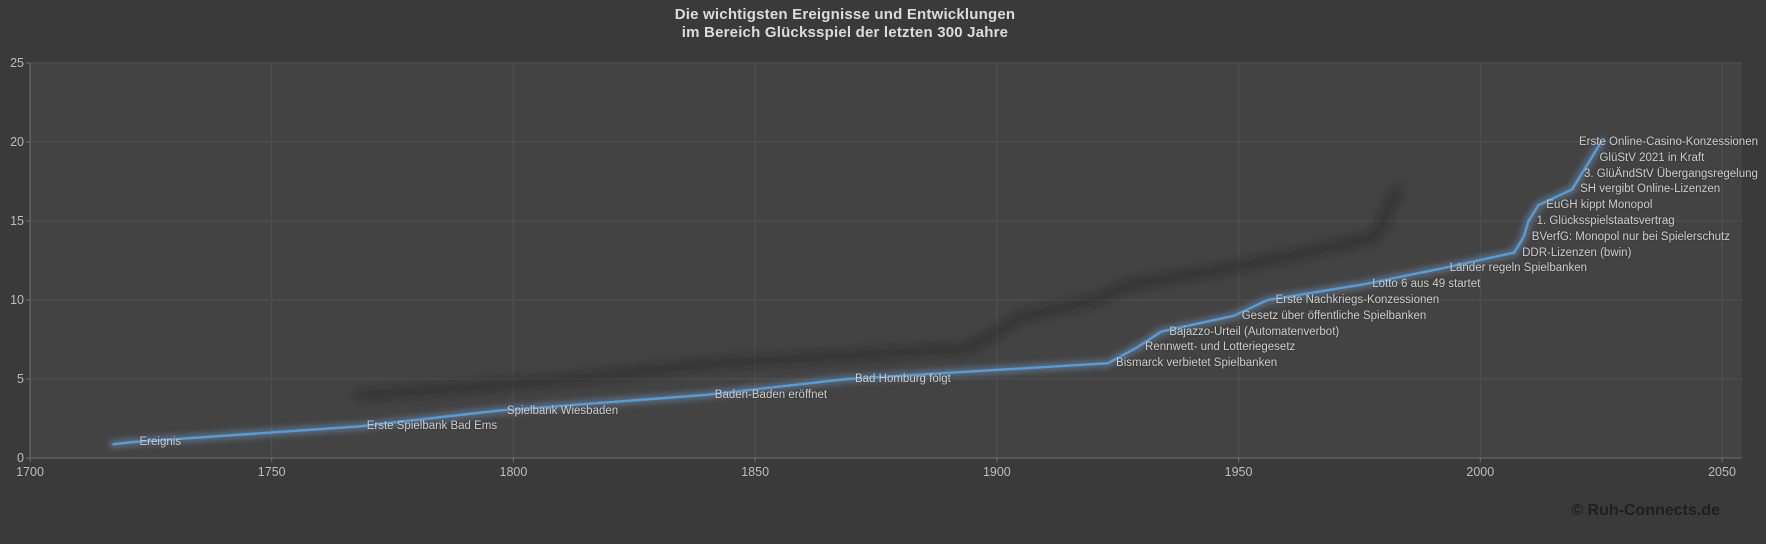  I want to click on event-label: 3. GlüÄndStV Übergangsregelung, so click(1671, 173).